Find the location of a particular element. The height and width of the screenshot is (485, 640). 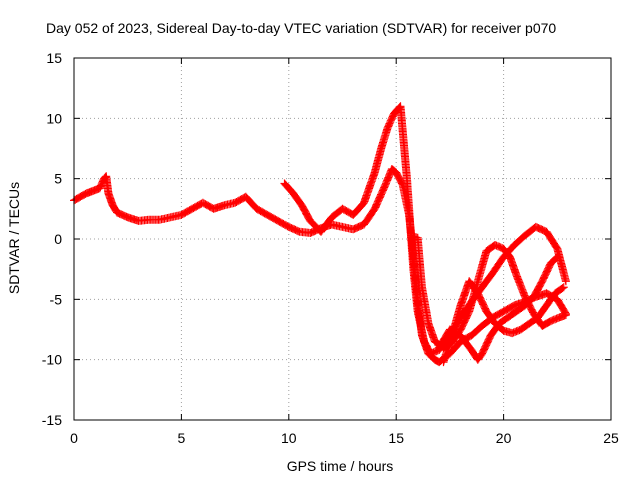

data-series is located at coordinates (503, 322).